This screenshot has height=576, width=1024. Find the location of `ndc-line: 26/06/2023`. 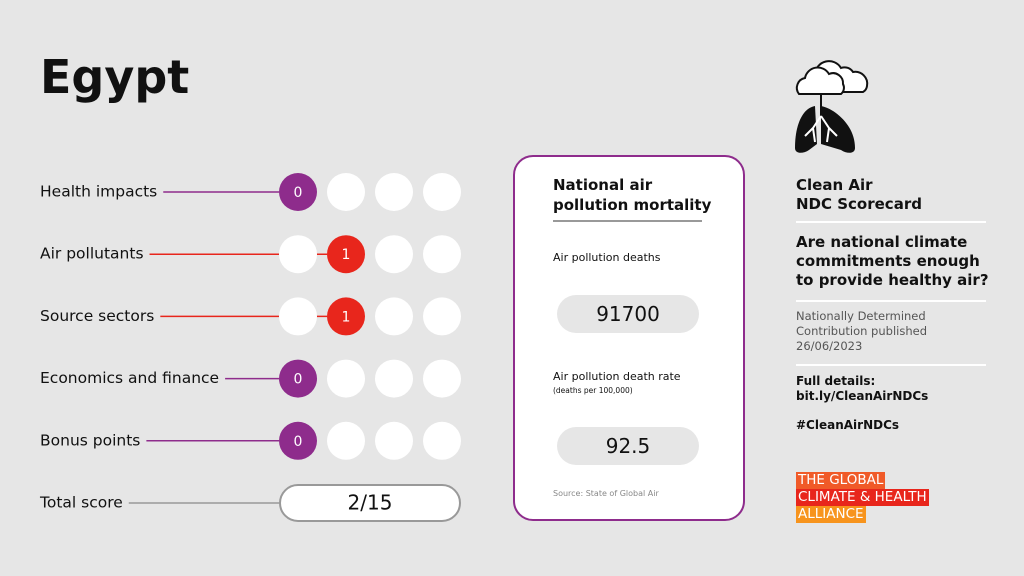

ndc-line: 26/06/2023 is located at coordinates (829, 346).